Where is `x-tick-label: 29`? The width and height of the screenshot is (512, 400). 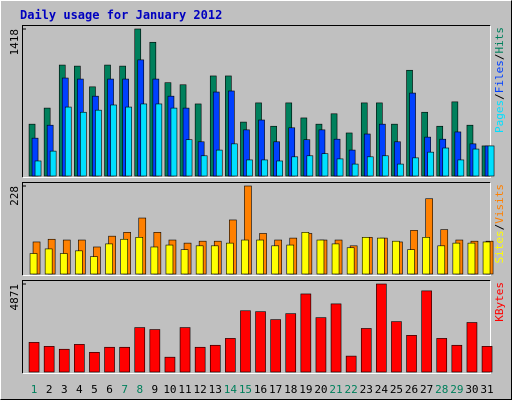 x-tick-label: 29 is located at coordinates (456, 389).